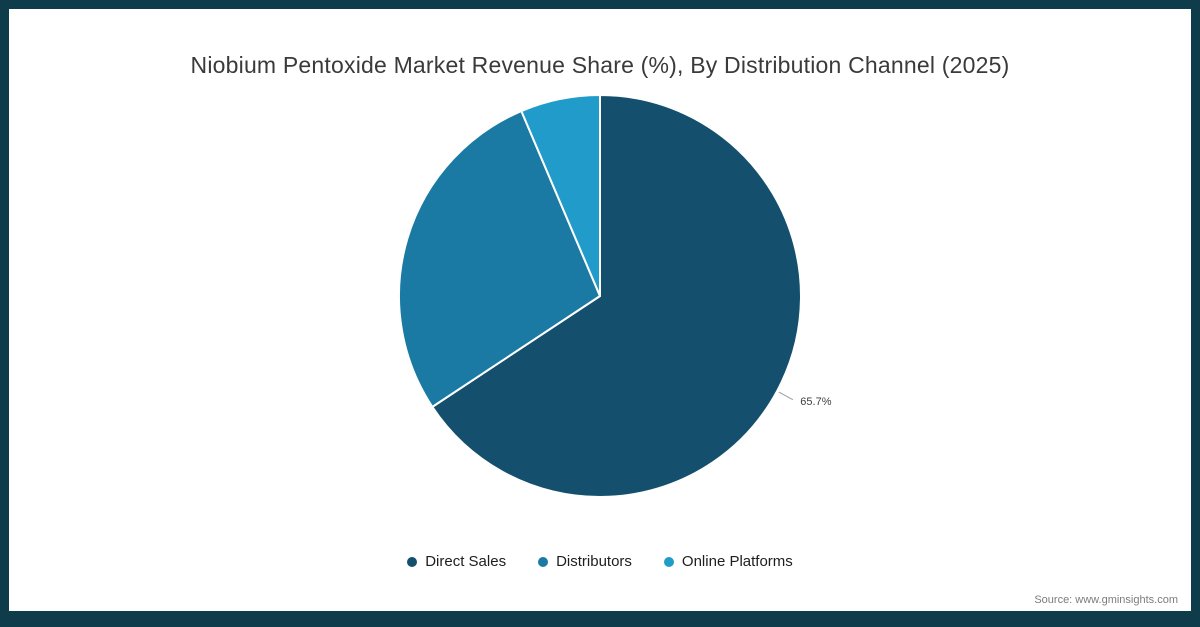  I want to click on legend-label-direct-sales: Direct Sales, so click(466, 561).